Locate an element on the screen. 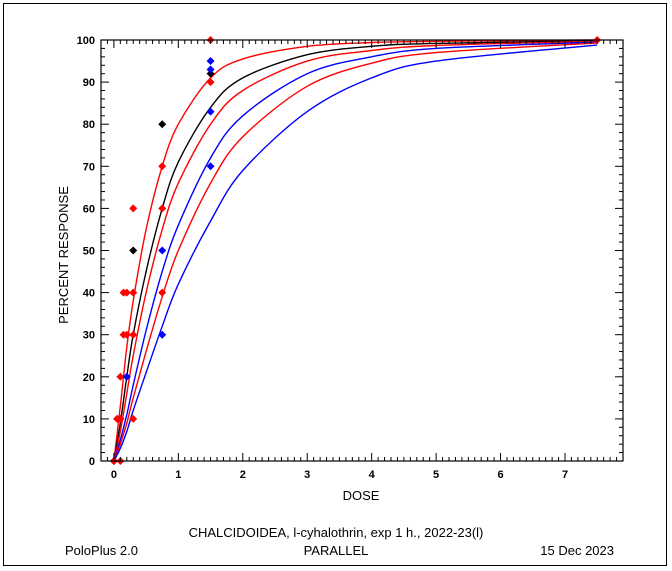 Image resolution: width=672 pixels, height=571 pixels. y-tick-label: 30 is located at coordinates (89, 336).